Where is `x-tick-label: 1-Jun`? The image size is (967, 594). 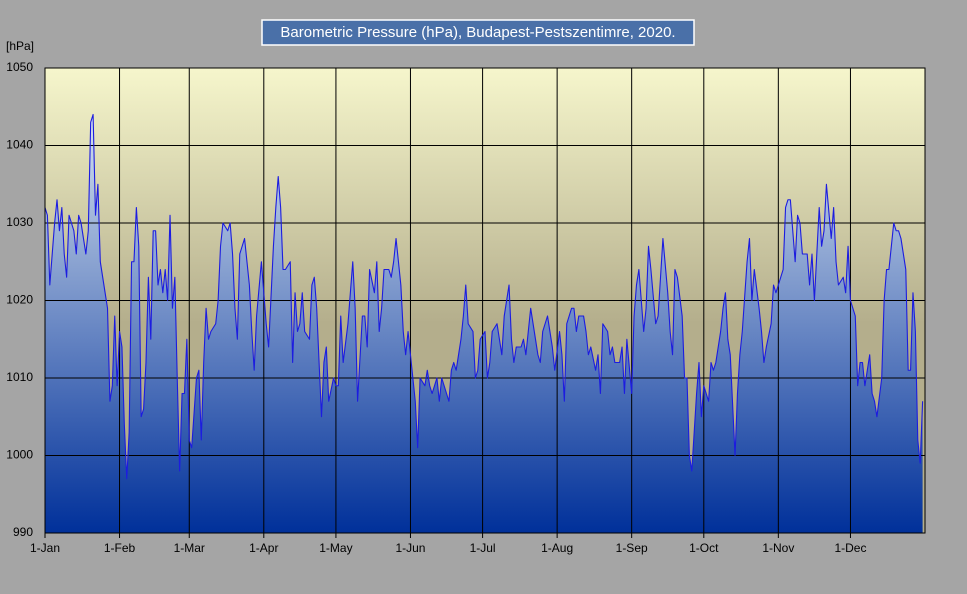
x-tick-label: 1-Jun is located at coordinates (410, 548).